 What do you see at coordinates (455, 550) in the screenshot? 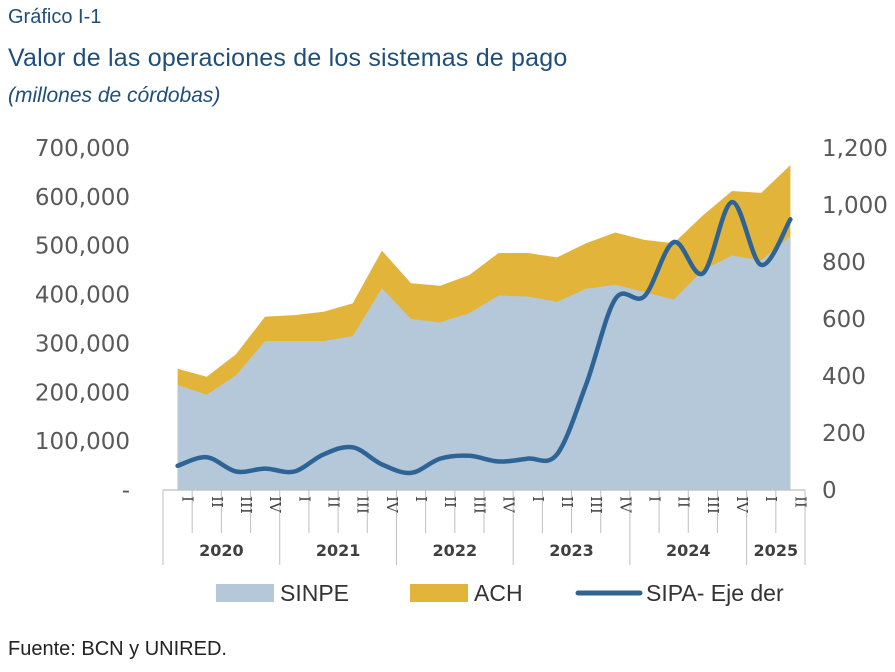
I see `year-tick-label: 2022` at bounding box center [455, 550].